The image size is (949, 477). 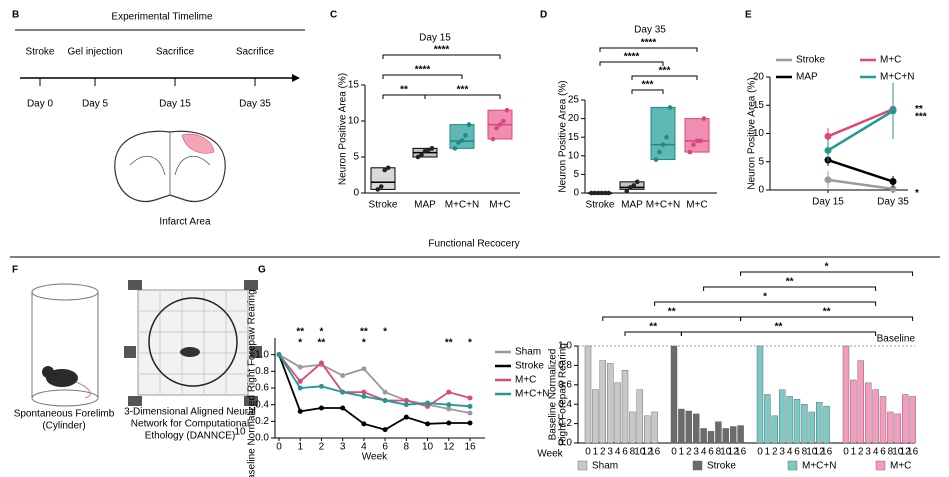 I want to click on brain-label: Infarct Area, so click(x=185, y=222).